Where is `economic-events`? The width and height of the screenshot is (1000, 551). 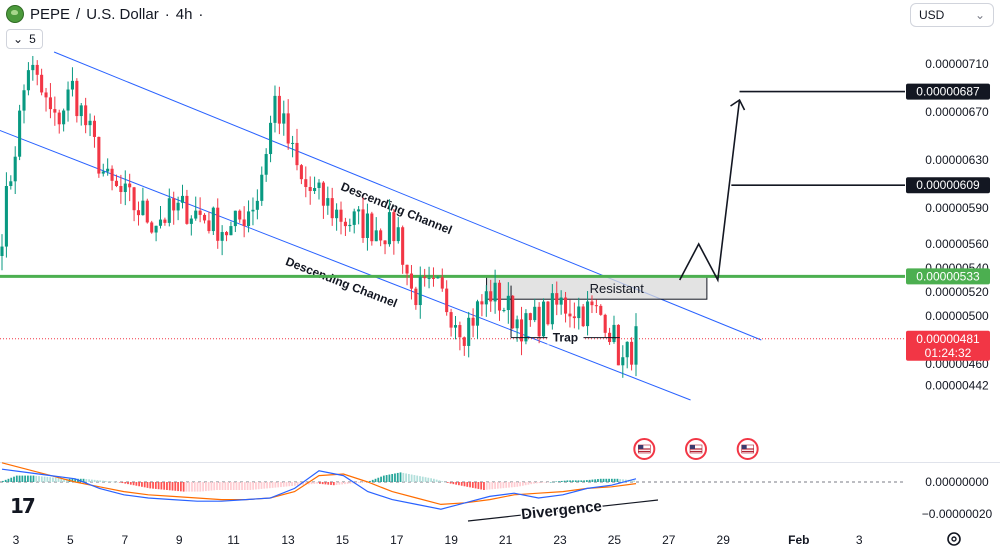
economic-events is located at coordinates (696, 449).